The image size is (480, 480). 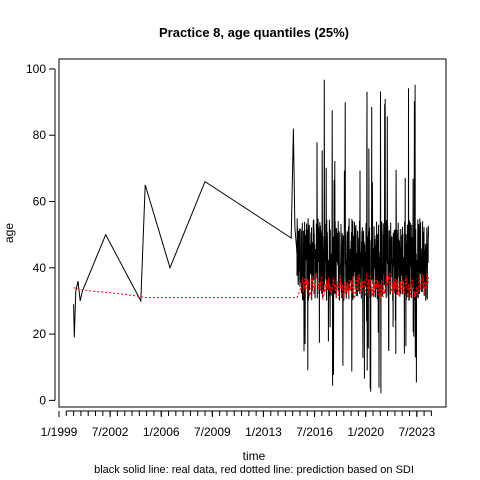 What do you see at coordinates (40, 202) in the screenshot?
I see `y-tick-label: 60` at bounding box center [40, 202].